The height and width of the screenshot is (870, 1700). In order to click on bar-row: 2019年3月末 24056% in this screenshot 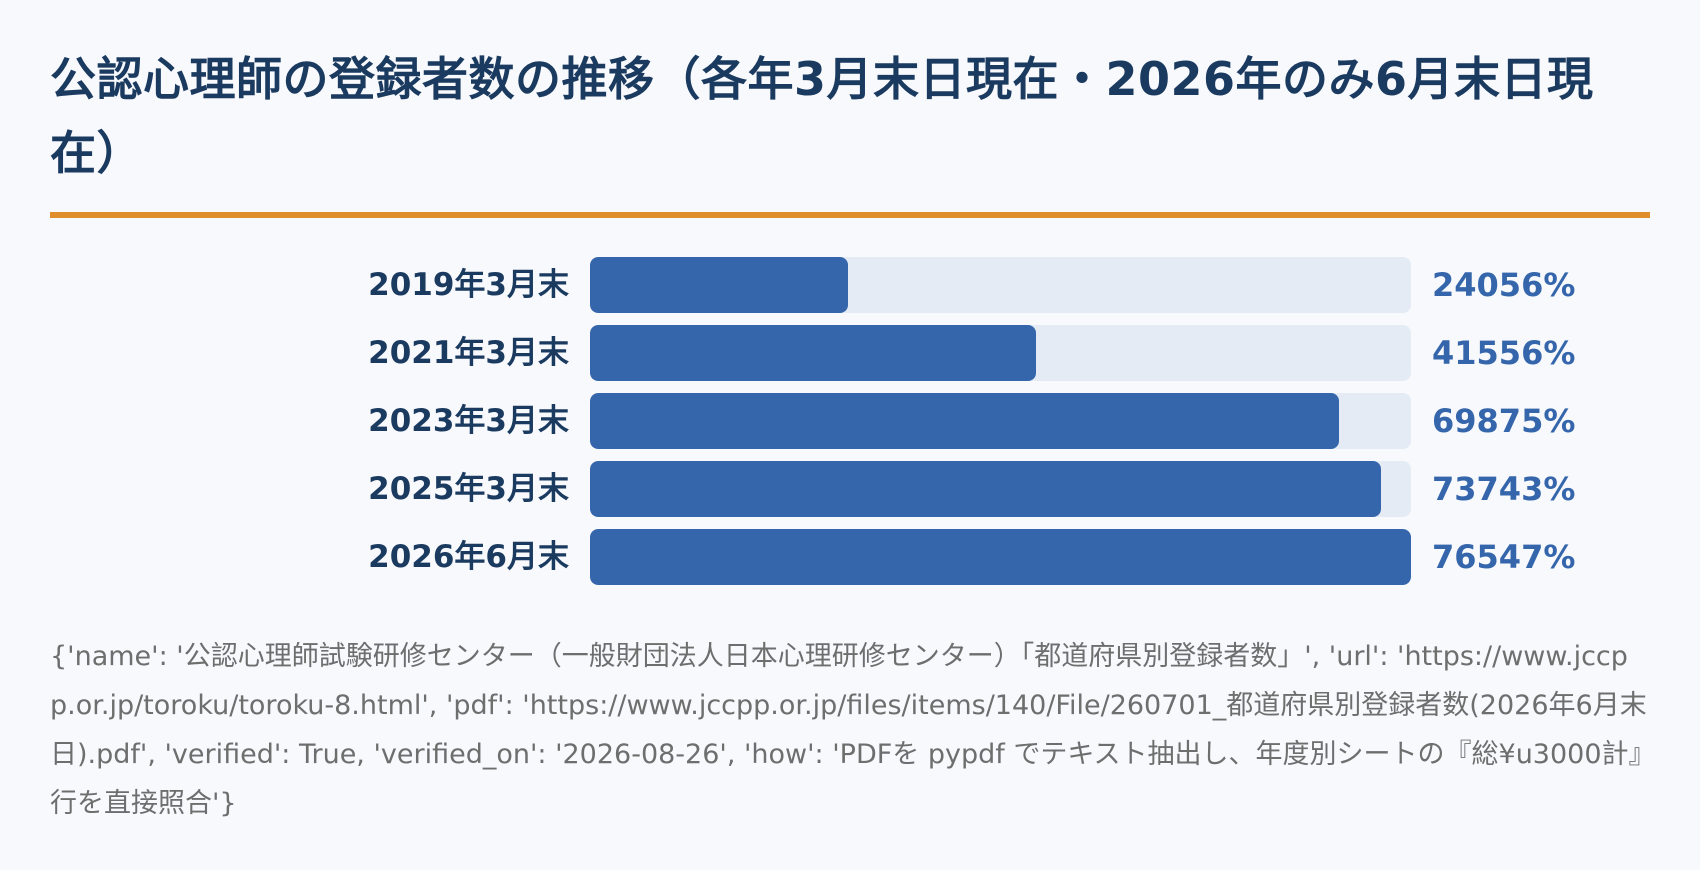, I will do `click(850, 285)`.